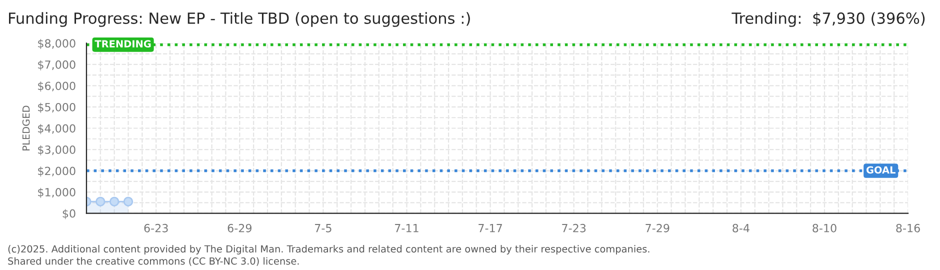  I want to click on chart-title: Funding Progress: New EP - Title TBD (open to suggestions :), so click(239, 19).